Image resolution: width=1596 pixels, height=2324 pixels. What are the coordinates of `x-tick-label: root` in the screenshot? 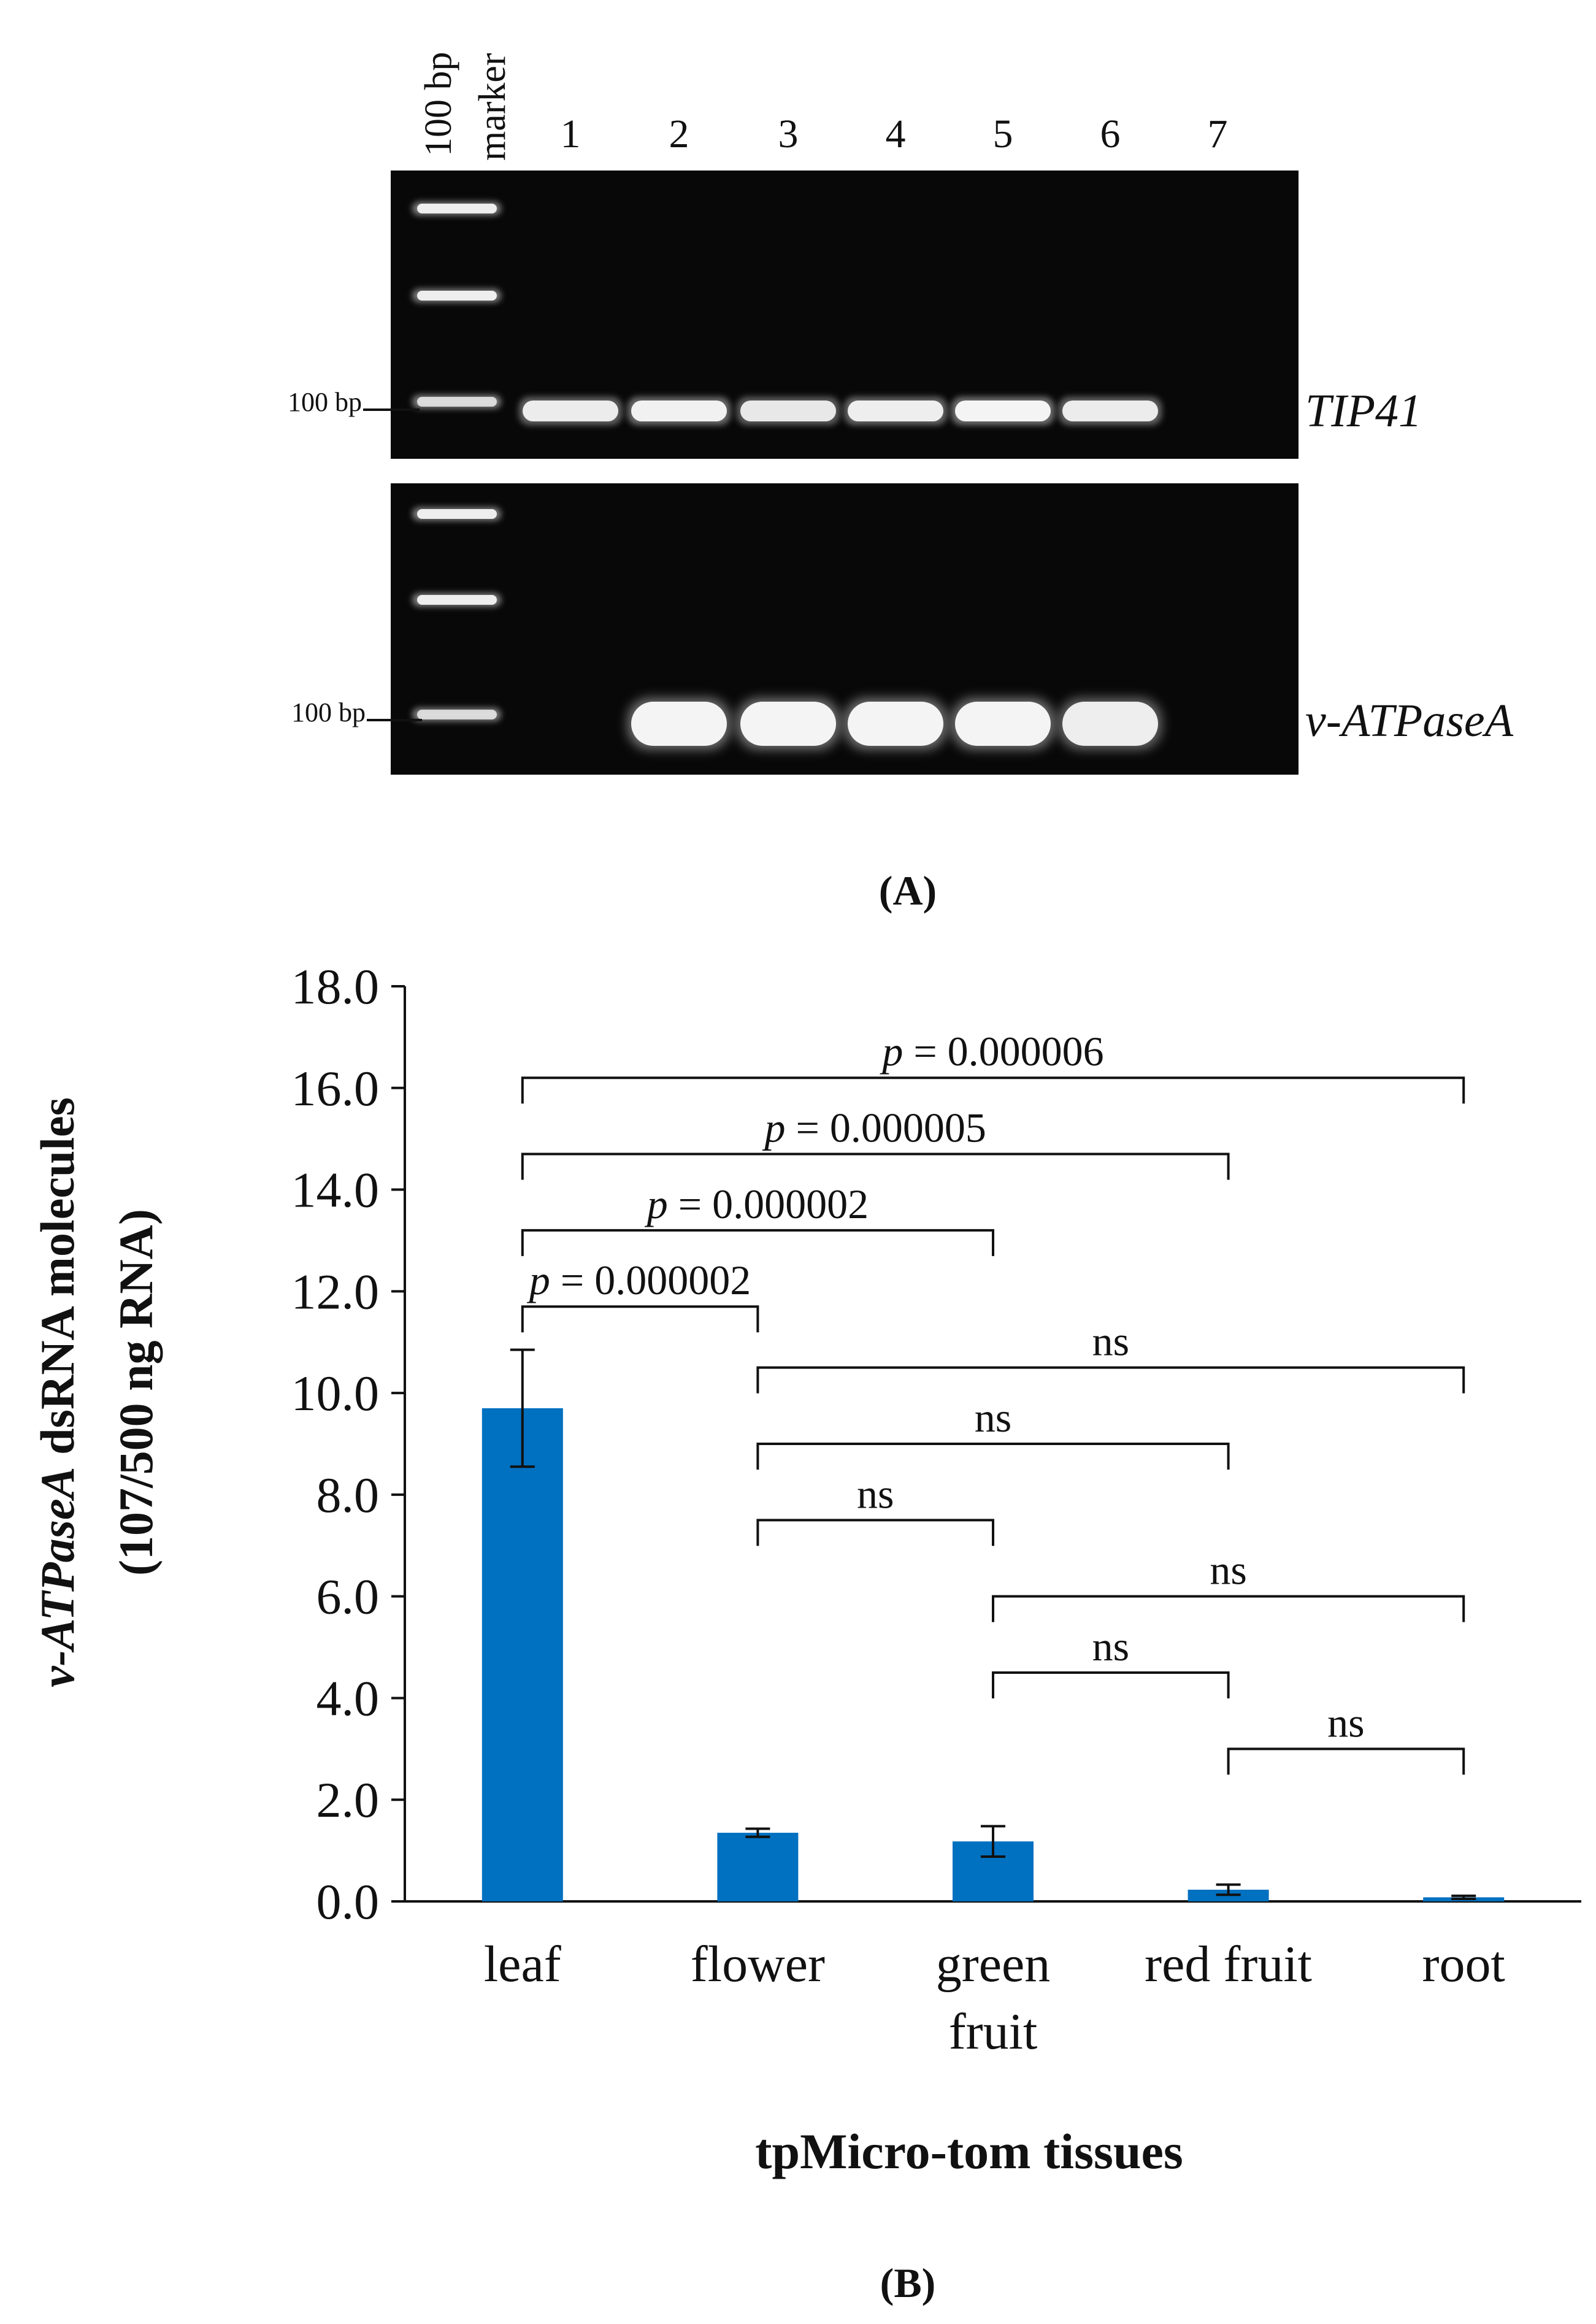 It's located at (1463, 1965).